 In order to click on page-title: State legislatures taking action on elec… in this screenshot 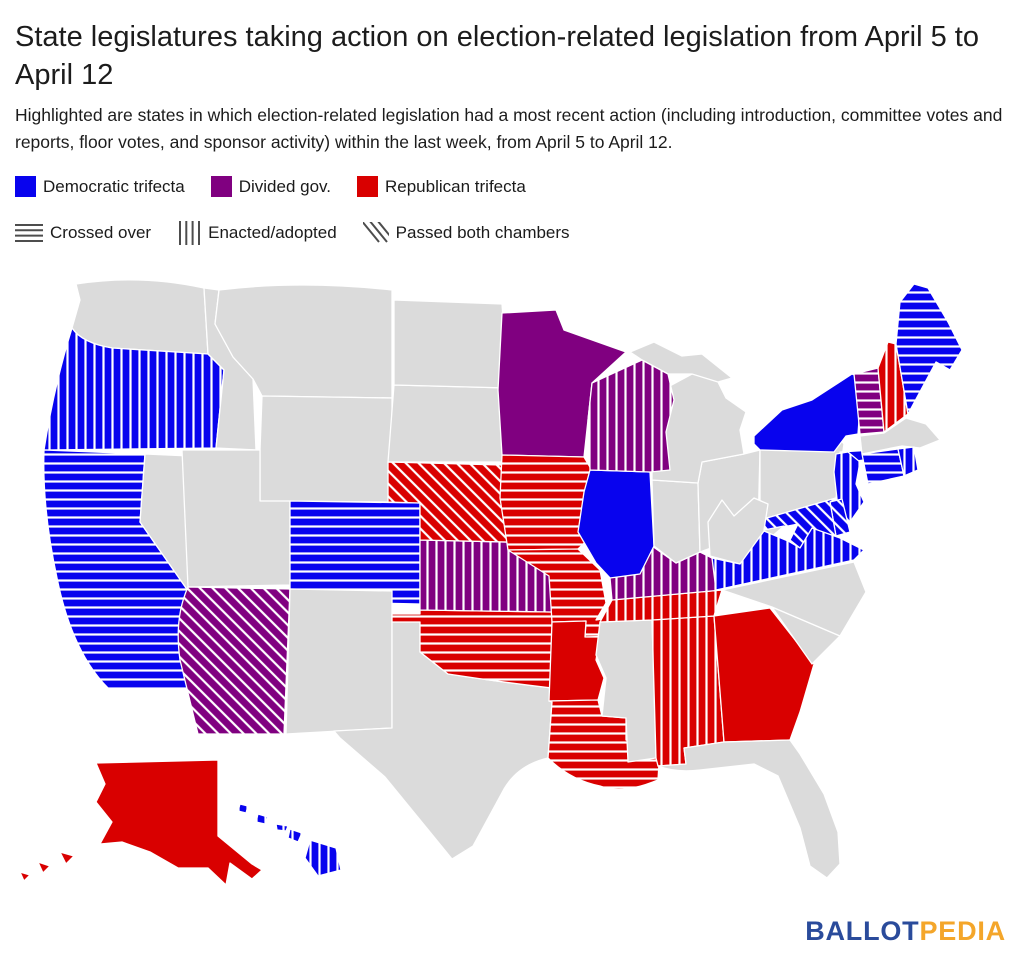, I will do `click(497, 56)`.